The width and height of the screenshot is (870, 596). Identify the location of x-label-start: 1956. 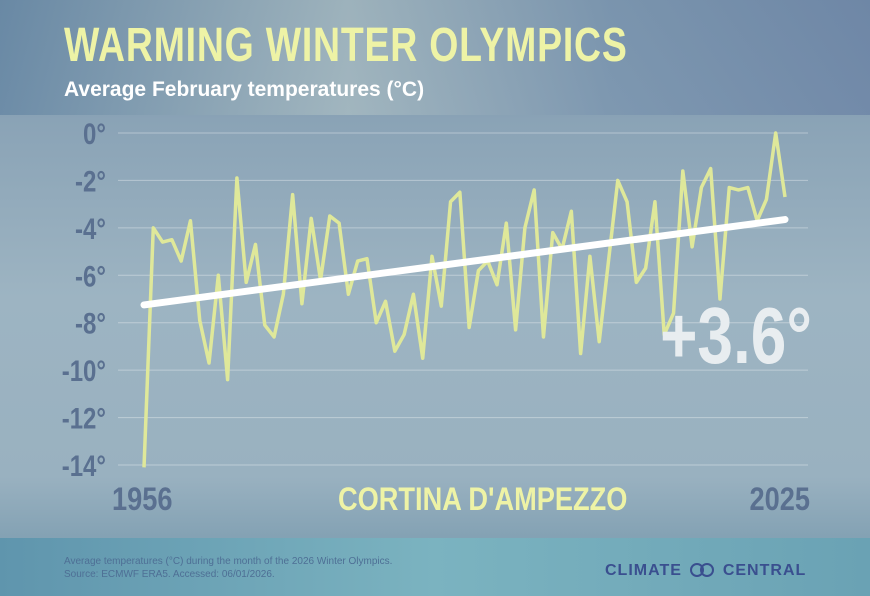
(142, 500).